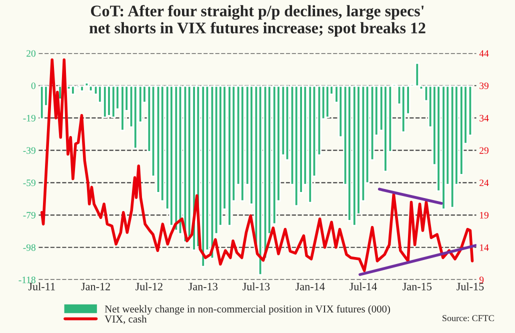  Describe the element at coordinates (484, 215) in the screenshot. I see `y2-tick-label: 19` at that location.